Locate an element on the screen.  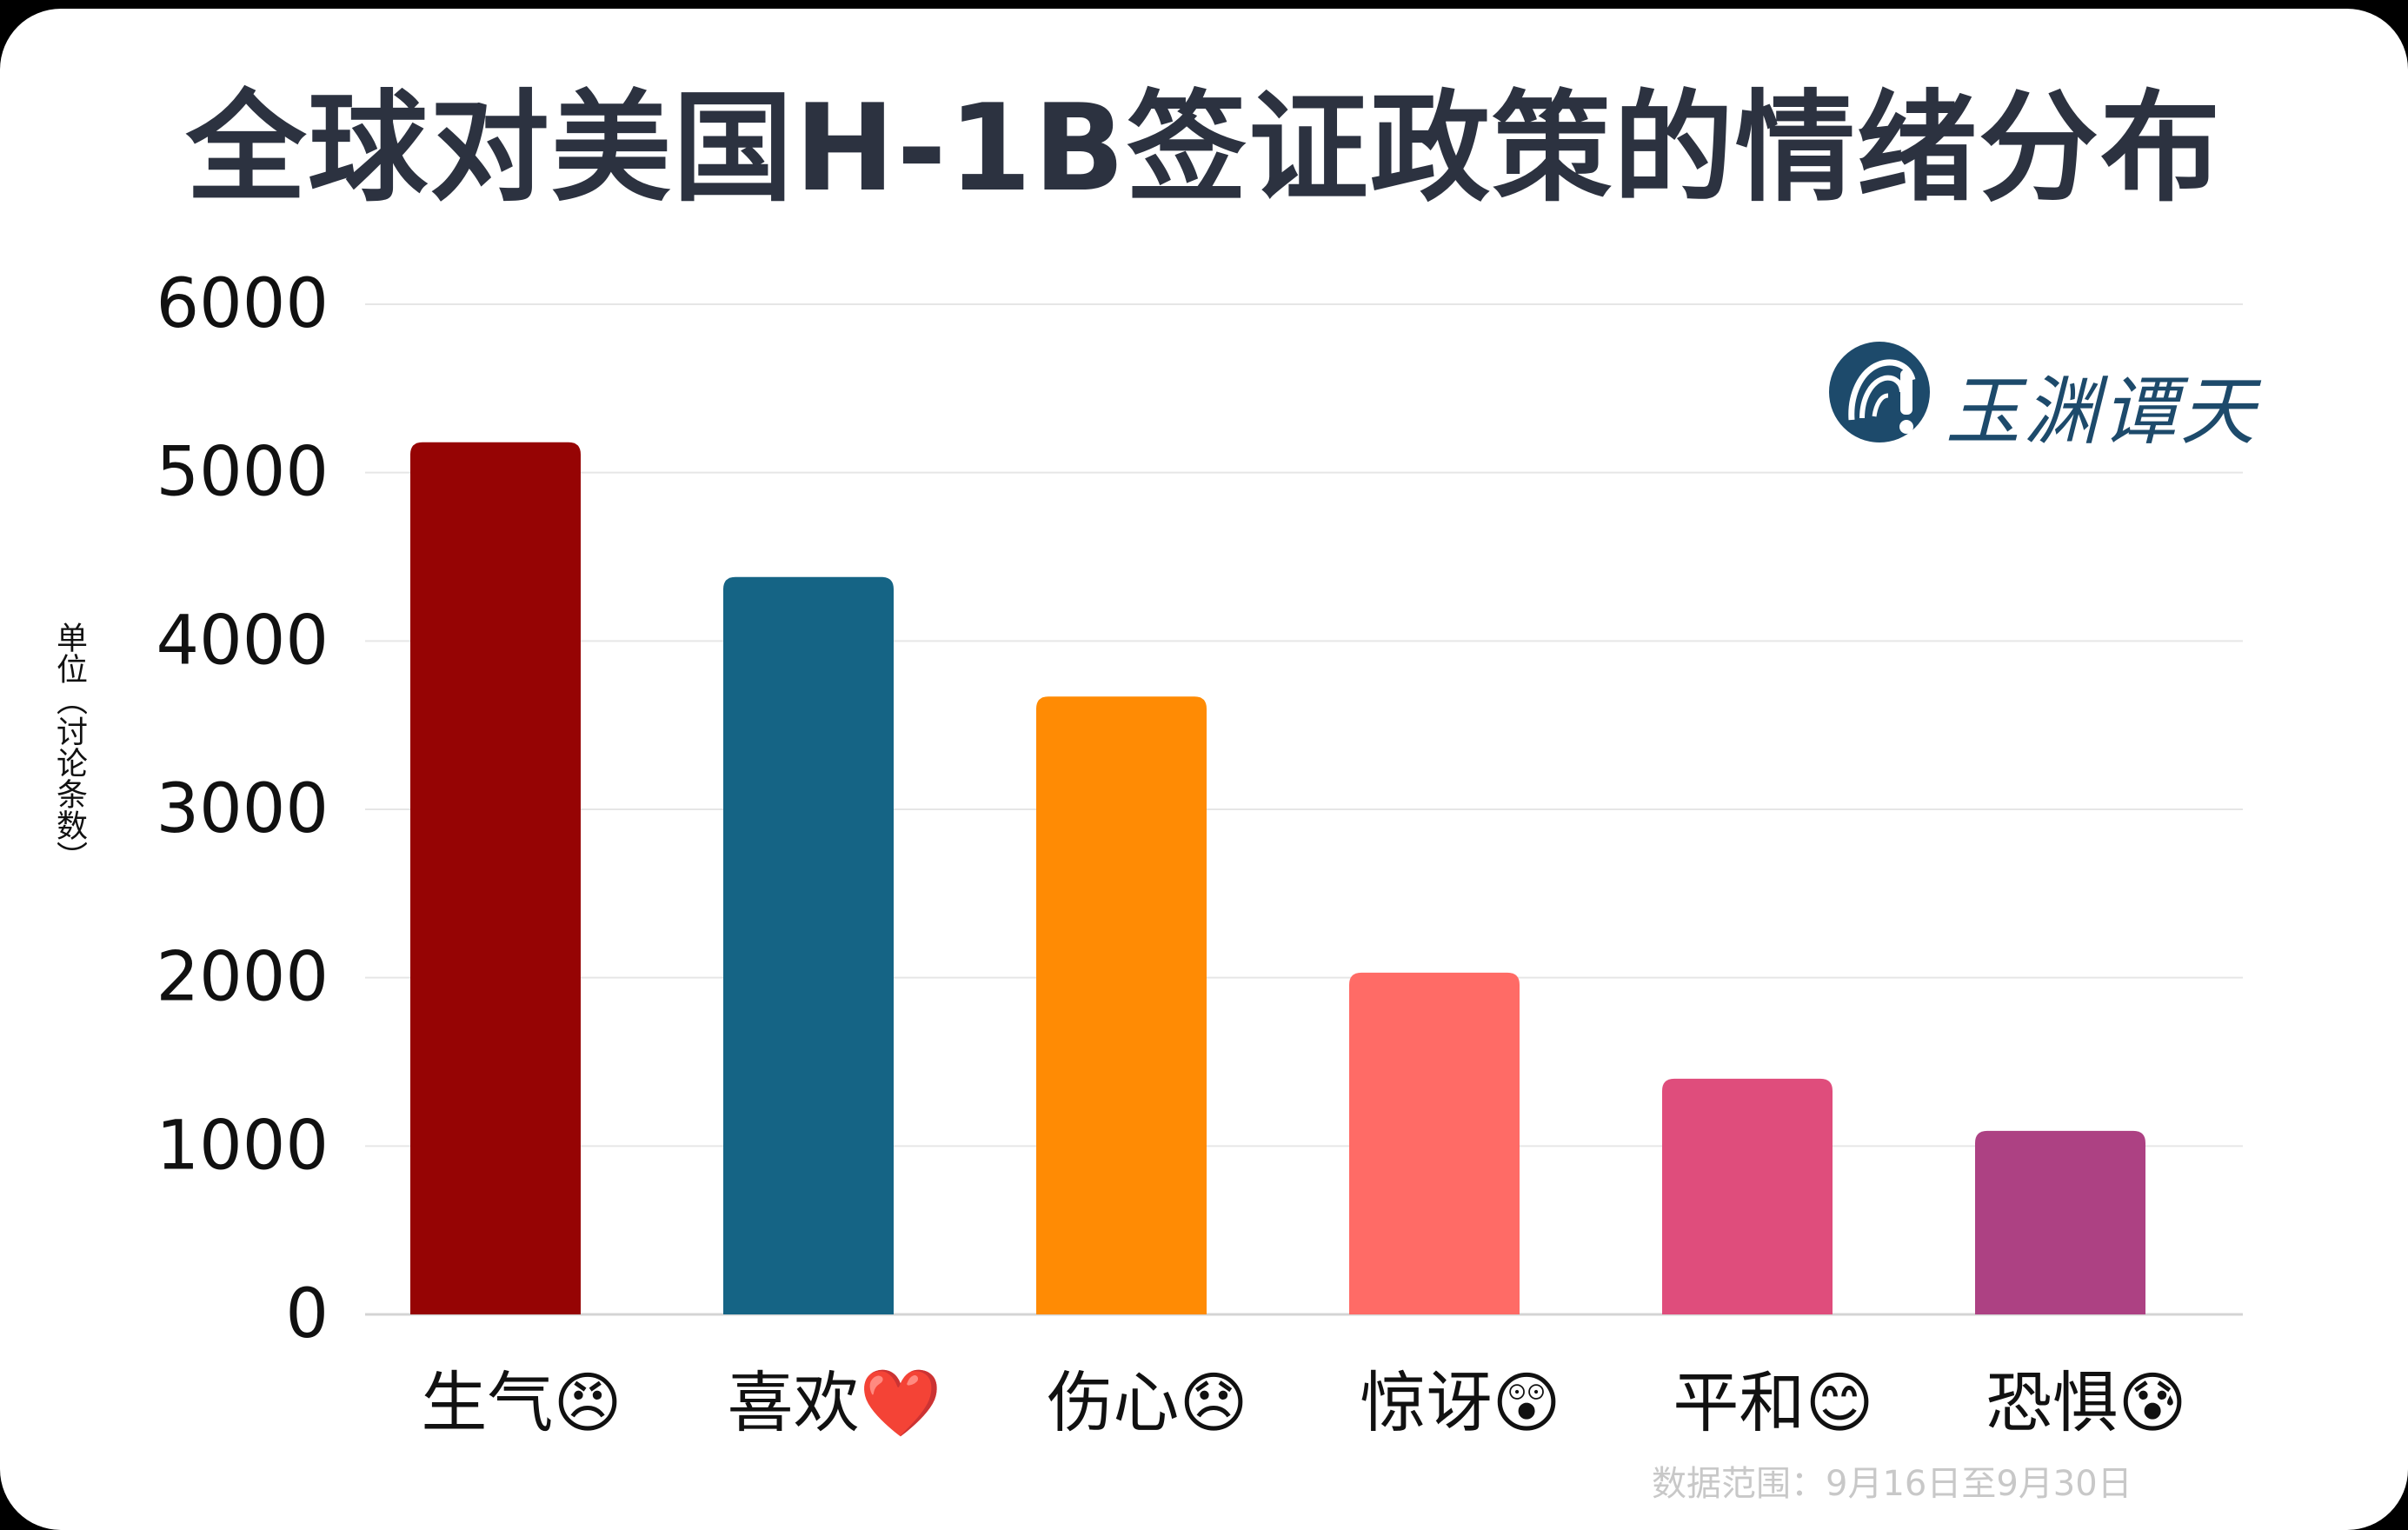
y-tick-label: 4000 is located at coordinates (242, 641).